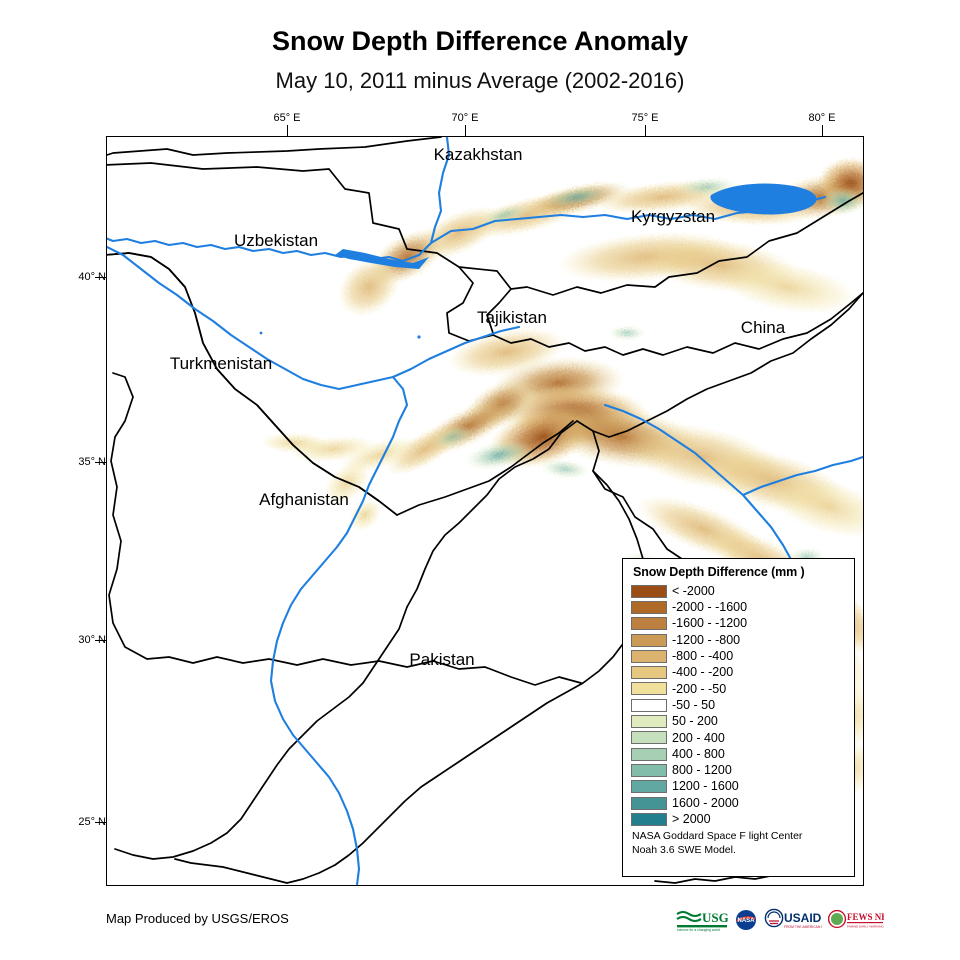 Image resolution: width=960 pixels, height=960 pixels. What do you see at coordinates (645, 118) in the screenshot?
I see `lon-tick-label-2: 75° E` at bounding box center [645, 118].